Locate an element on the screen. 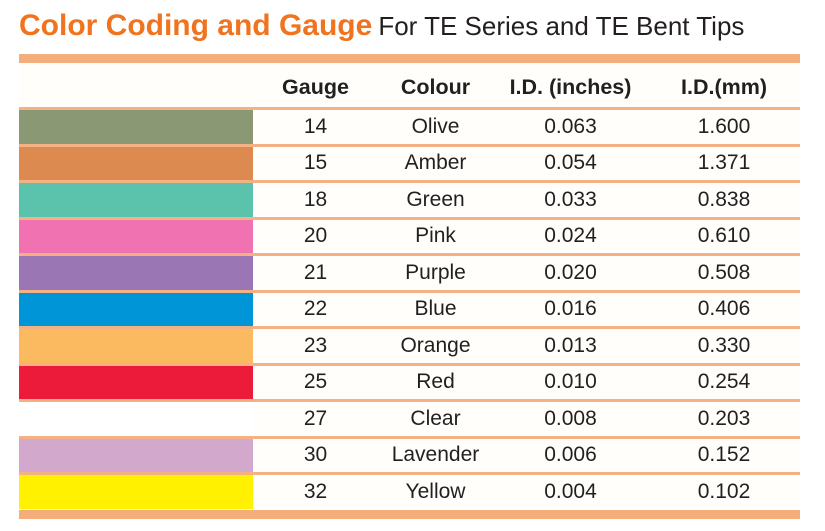 Image resolution: width=825 pixels, height=531 pixels. id-inches-cell: 0.054 is located at coordinates (570, 164).